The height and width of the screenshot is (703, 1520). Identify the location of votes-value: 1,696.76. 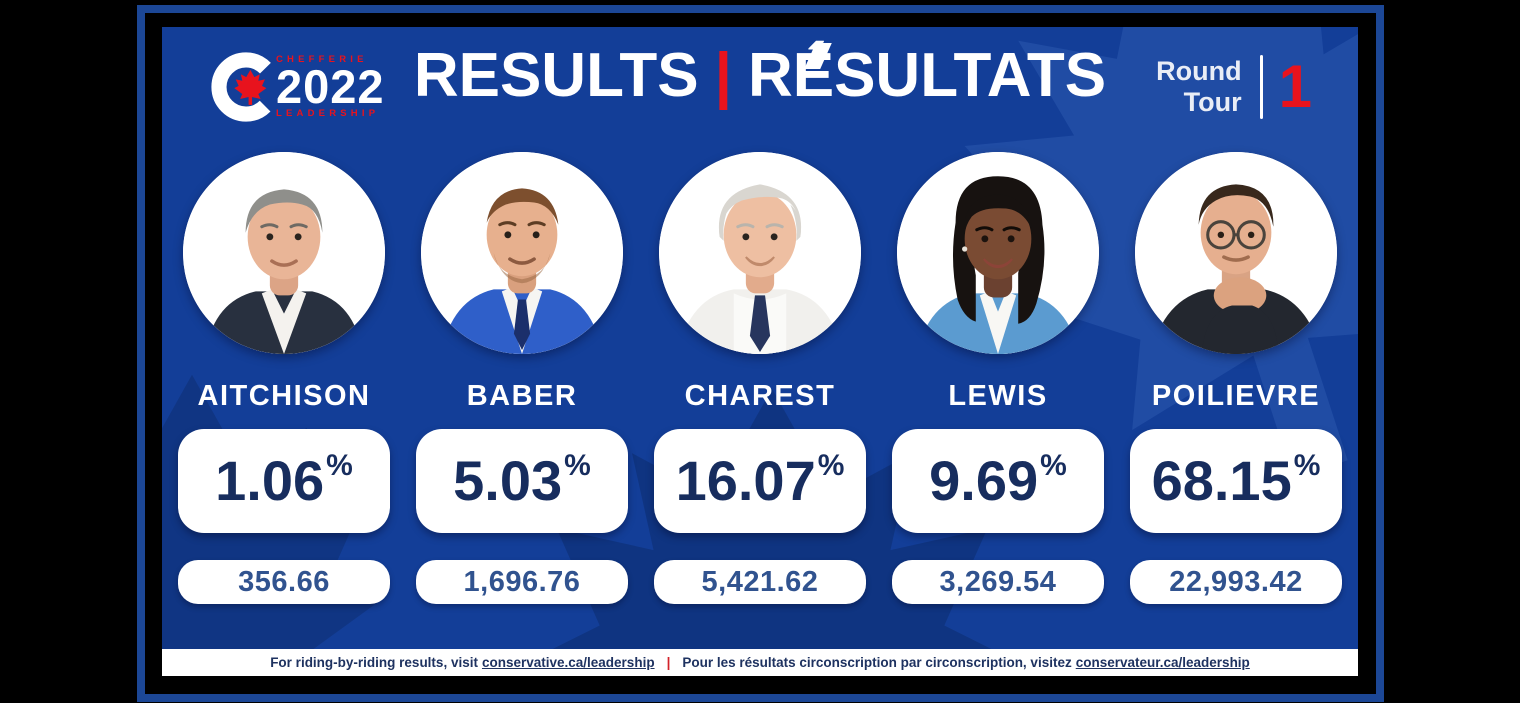
(522, 581).